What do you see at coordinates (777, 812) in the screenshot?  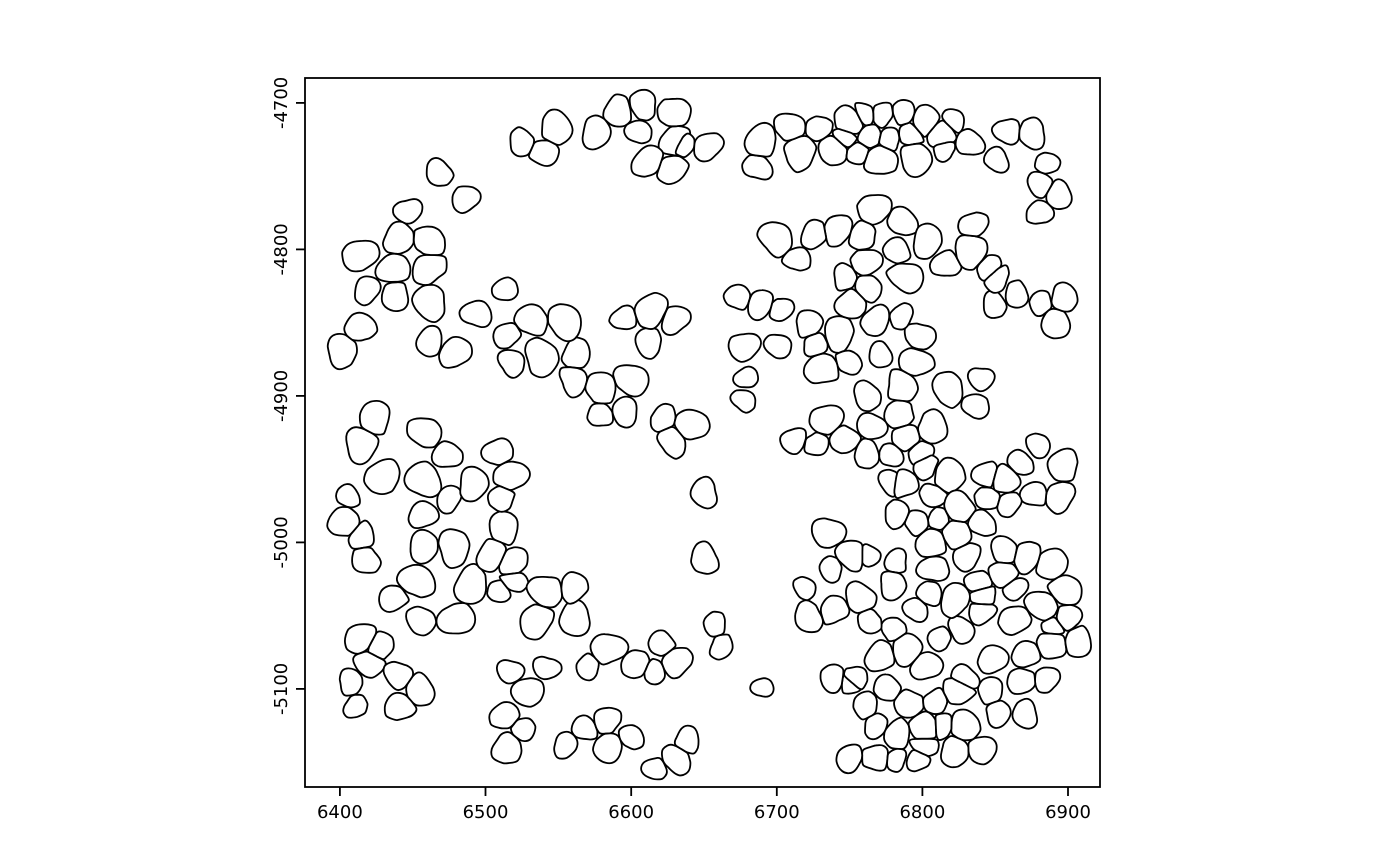 I see `x-tick-label: 6700` at bounding box center [777, 812].